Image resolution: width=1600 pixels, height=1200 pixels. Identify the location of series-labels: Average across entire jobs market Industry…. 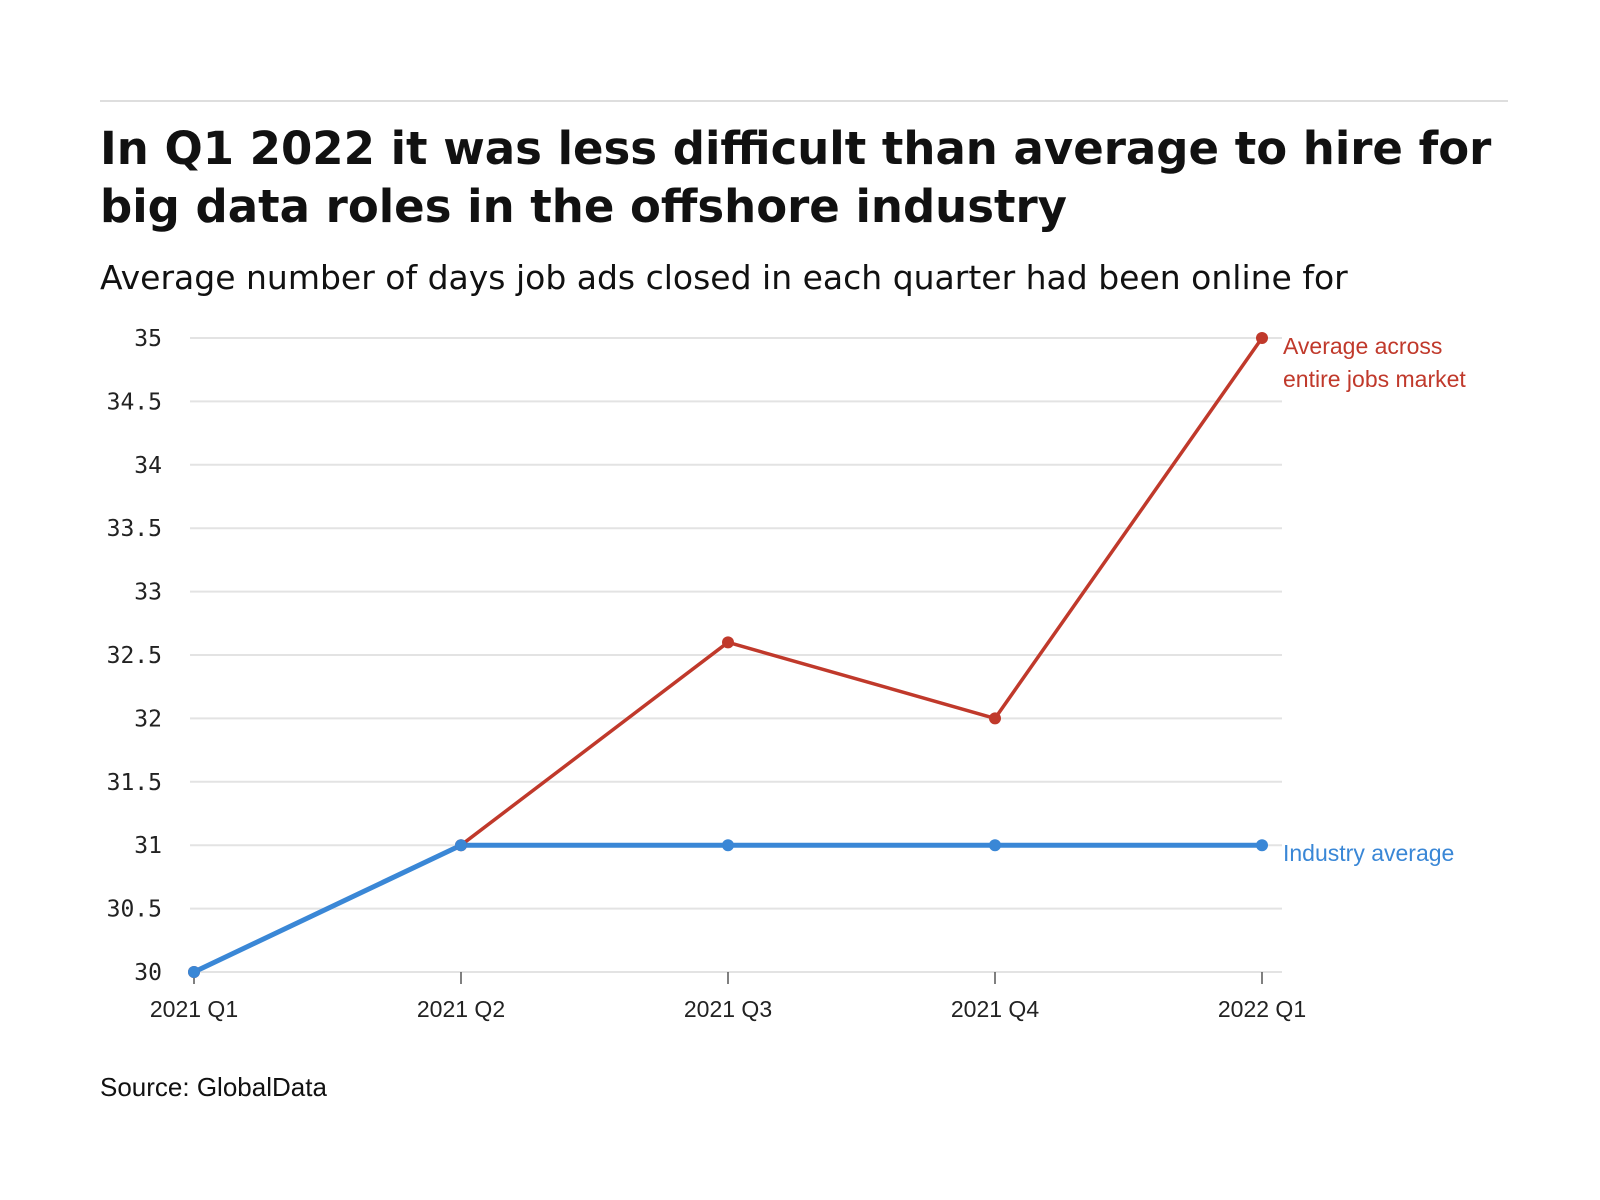
(1374, 599).